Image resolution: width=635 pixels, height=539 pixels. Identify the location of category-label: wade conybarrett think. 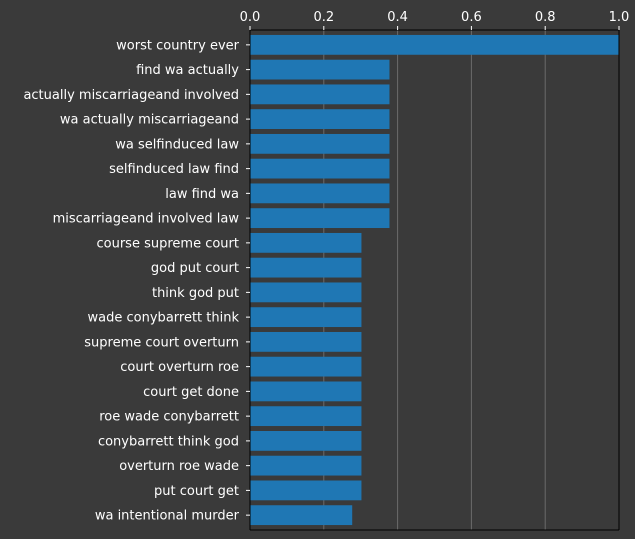
(164, 318).